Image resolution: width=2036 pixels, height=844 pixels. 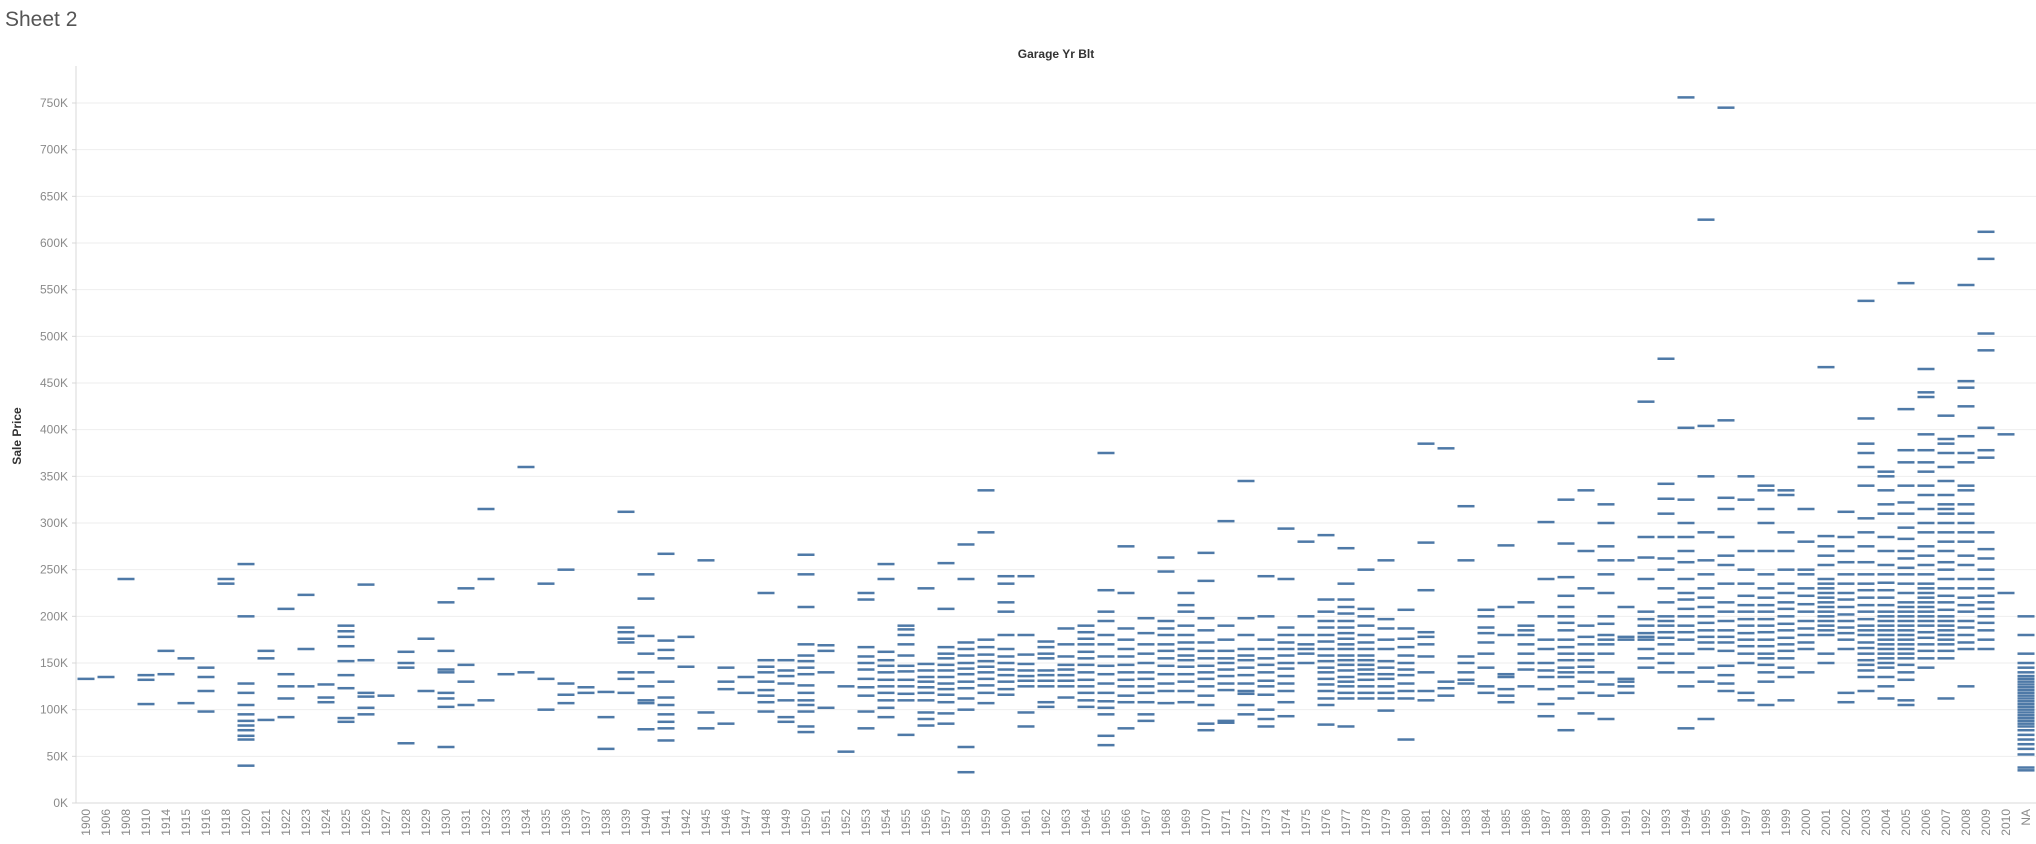 What do you see at coordinates (54, 476) in the screenshot?
I see `y-tick-label: 350K` at bounding box center [54, 476].